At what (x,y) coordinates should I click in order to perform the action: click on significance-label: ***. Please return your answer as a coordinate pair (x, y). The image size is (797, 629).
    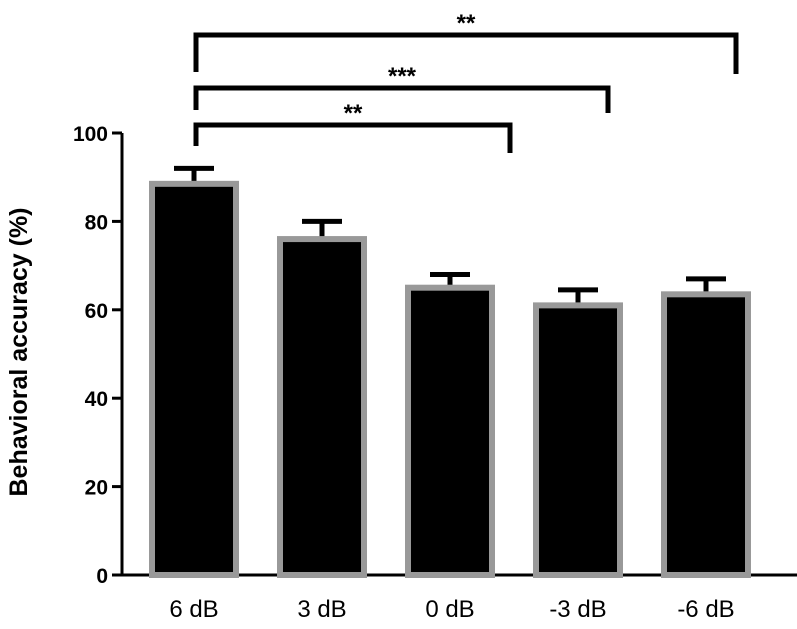
    Looking at the image, I should click on (402, 76).